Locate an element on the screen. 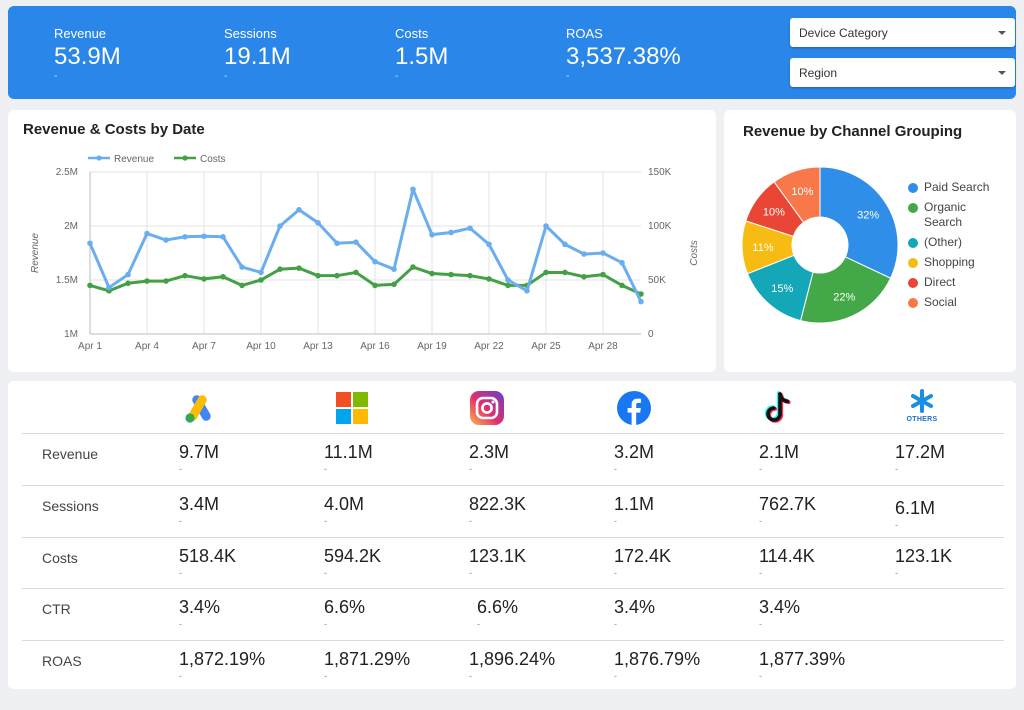 The width and height of the screenshot is (1024, 710). kpi-label: ROAS is located at coordinates (584, 33).